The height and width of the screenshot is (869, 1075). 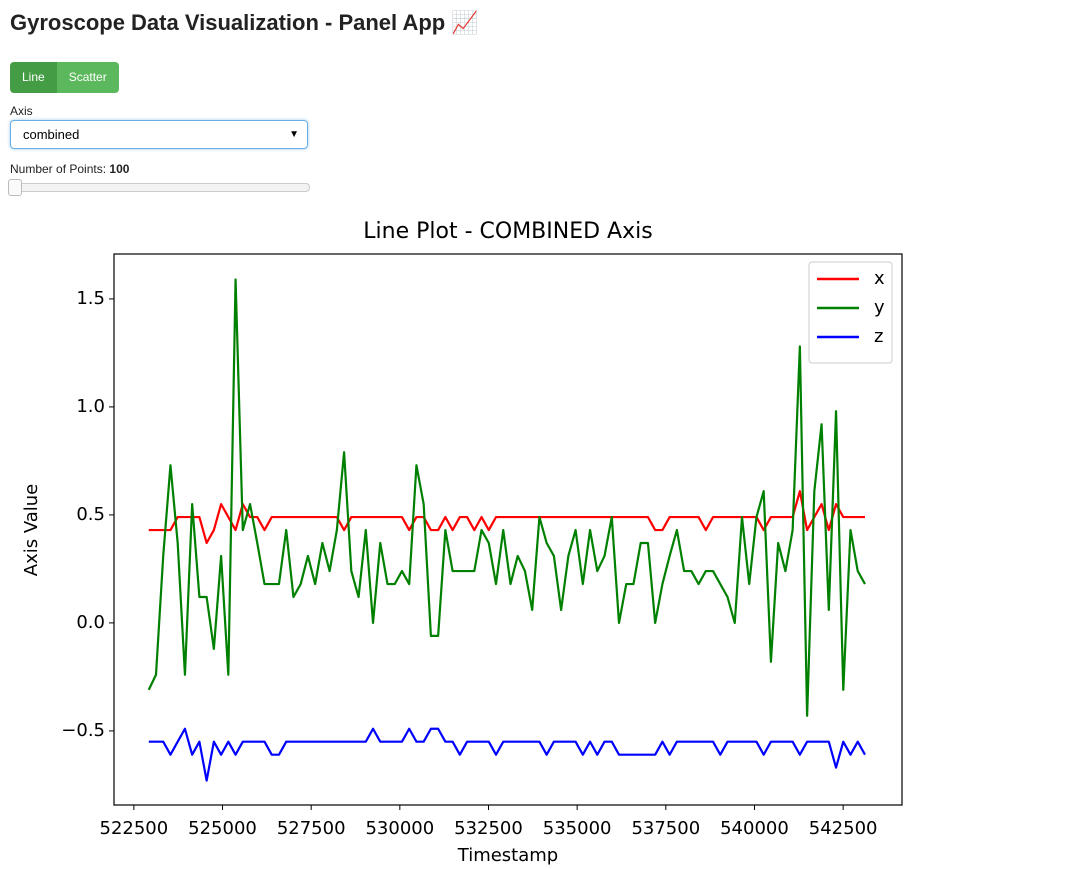 What do you see at coordinates (51, 134) in the screenshot?
I see `axis-value: combined` at bounding box center [51, 134].